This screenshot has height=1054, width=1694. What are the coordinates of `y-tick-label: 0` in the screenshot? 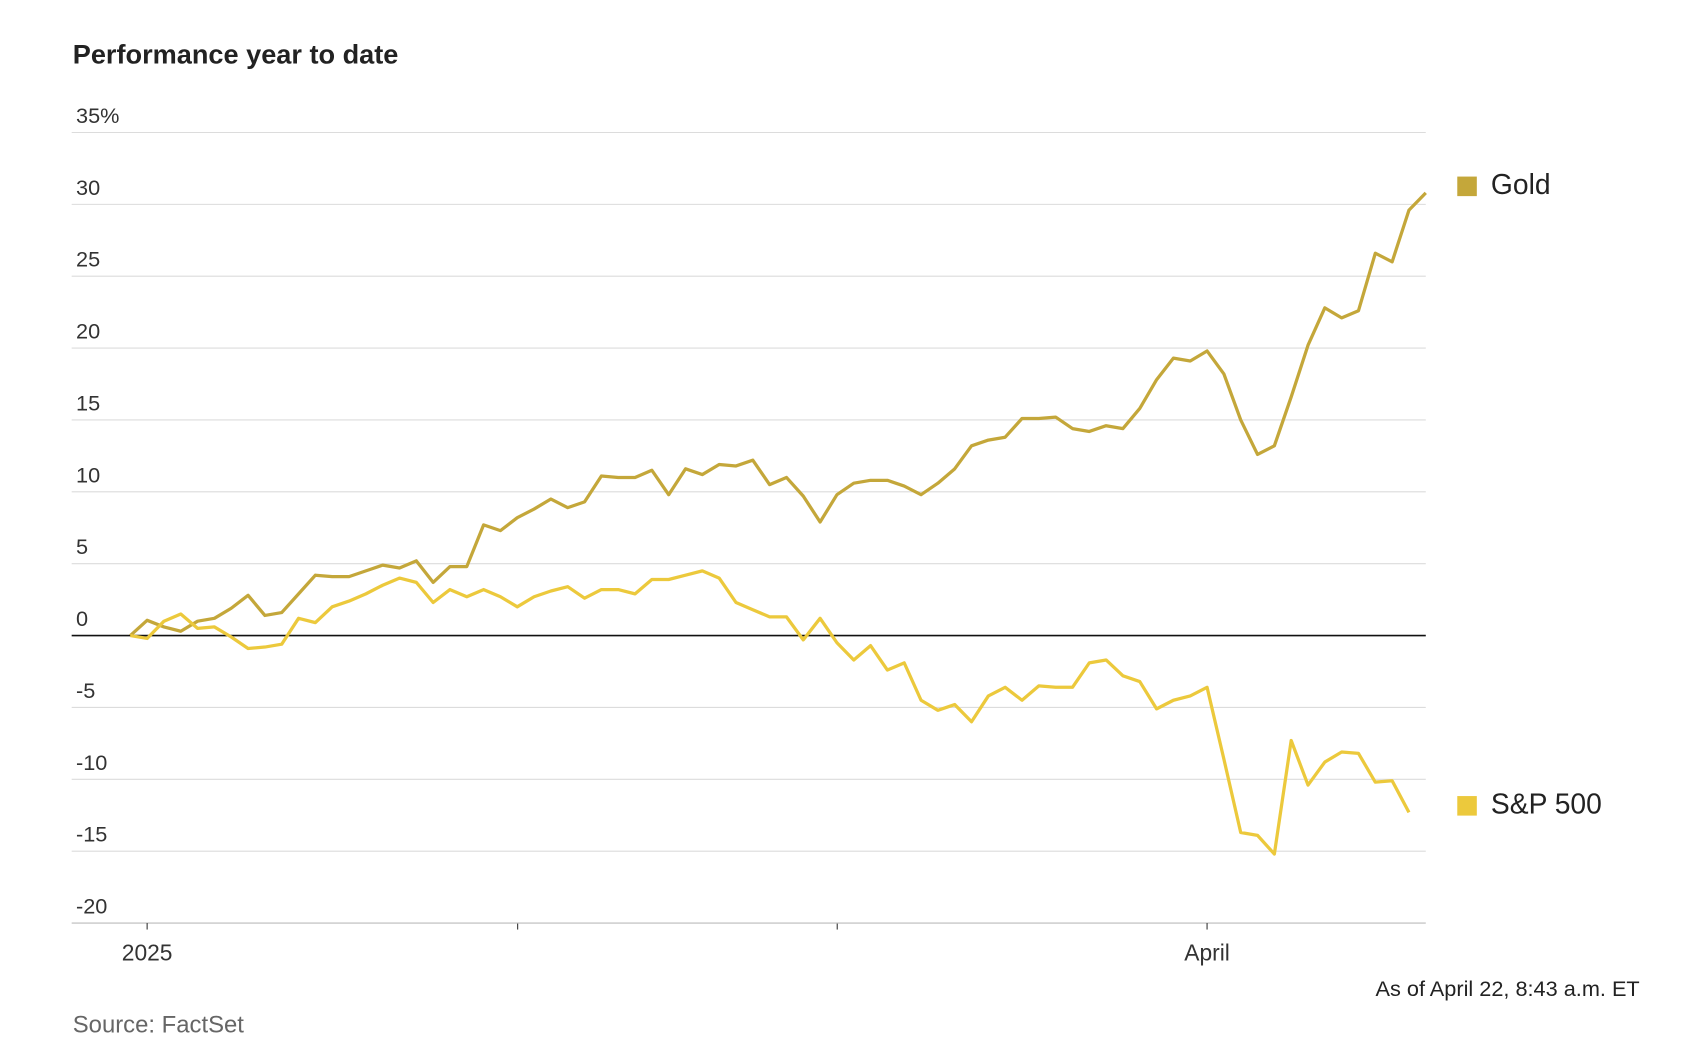 It's located at (82, 618).